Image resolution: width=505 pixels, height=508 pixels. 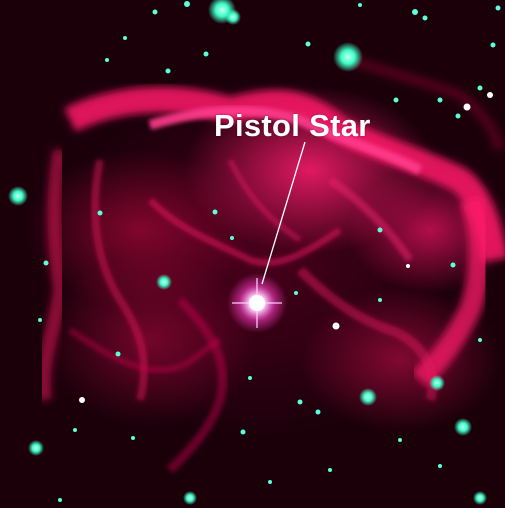 I want to click on pistol-star-label: Pistol Star, so click(x=292, y=125).